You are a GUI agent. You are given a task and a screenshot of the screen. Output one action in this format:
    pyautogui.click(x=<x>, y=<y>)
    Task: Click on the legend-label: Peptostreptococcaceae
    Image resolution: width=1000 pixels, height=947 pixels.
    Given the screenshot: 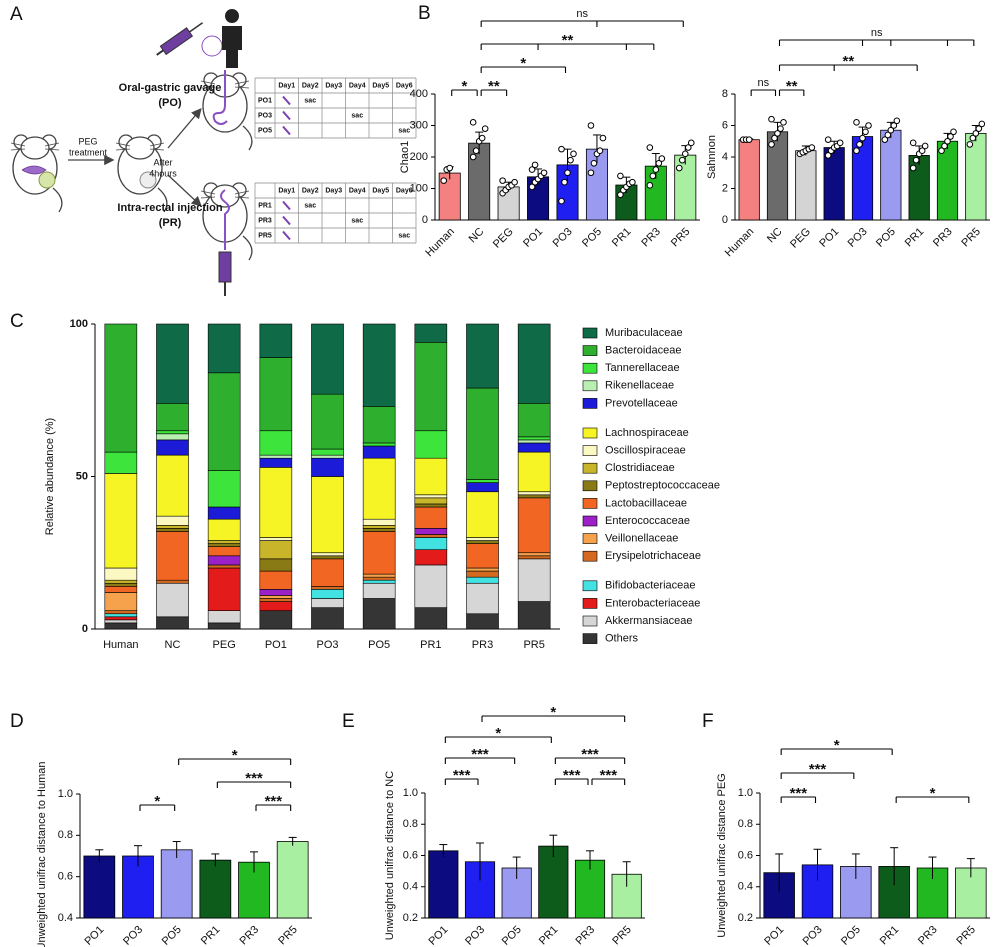 What is the action you would take?
    pyautogui.click(x=662, y=486)
    